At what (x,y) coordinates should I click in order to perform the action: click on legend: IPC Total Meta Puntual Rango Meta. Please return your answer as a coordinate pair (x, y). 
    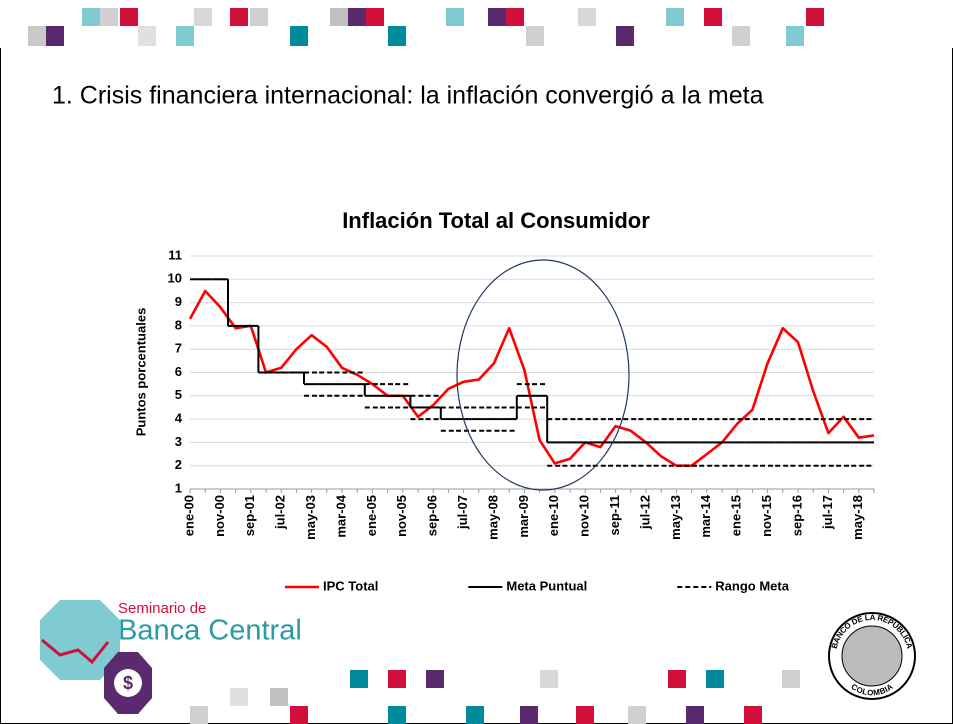
    Looking at the image, I should click on (537, 585).